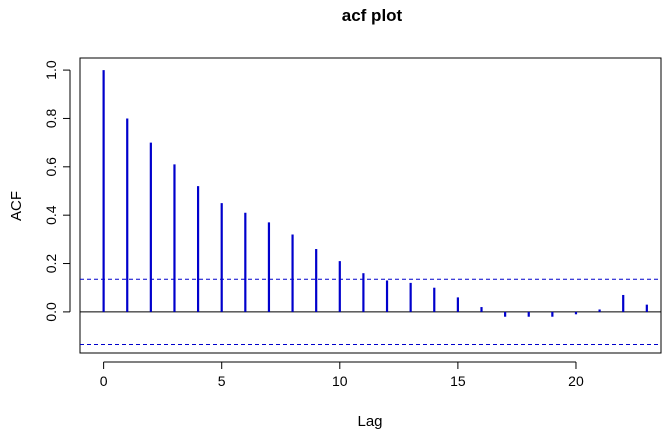  I want to click on y-tick-label: 0.6, so click(51, 167).